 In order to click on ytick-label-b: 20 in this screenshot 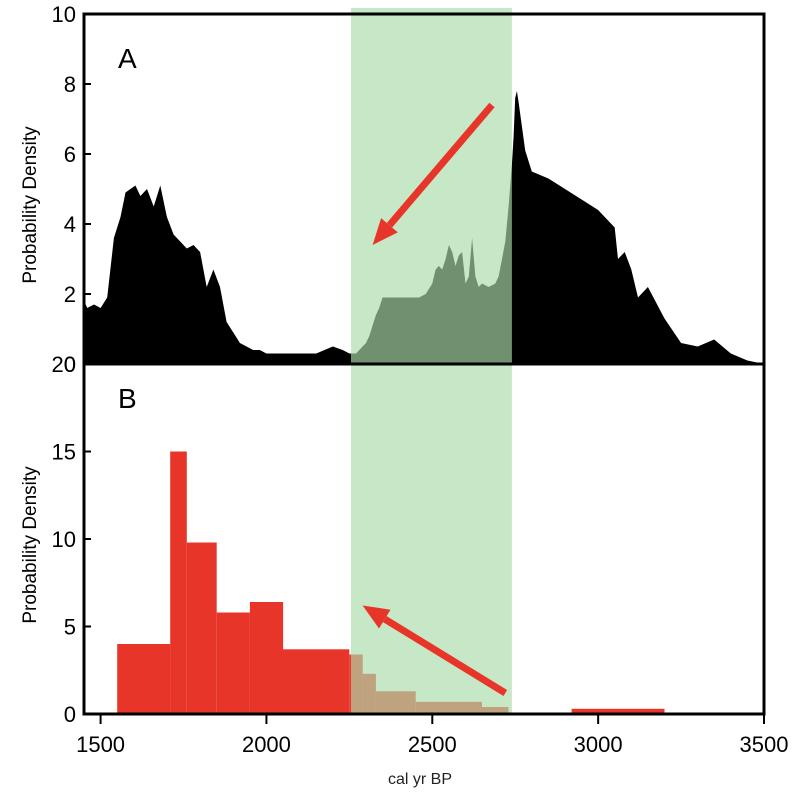, I will do `click(64, 364)`.